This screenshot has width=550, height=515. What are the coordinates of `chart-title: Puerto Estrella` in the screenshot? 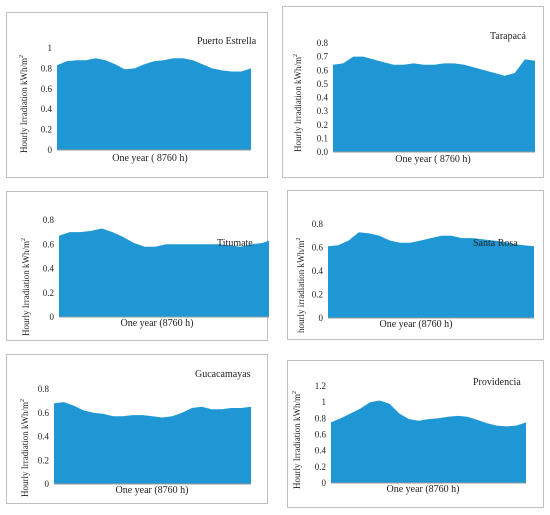 It's located at (227, 41).